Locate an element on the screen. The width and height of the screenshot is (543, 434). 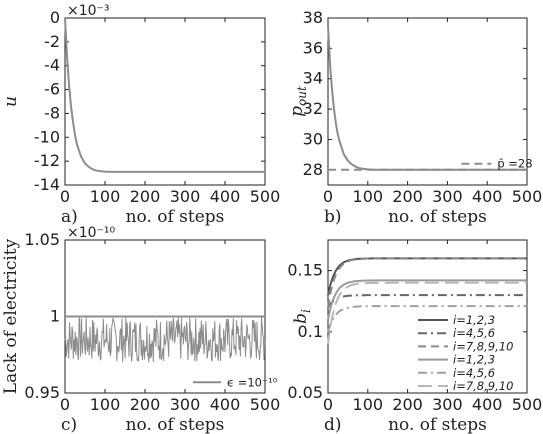
y-tick-label: 28 is located at coordinates (313, 169).